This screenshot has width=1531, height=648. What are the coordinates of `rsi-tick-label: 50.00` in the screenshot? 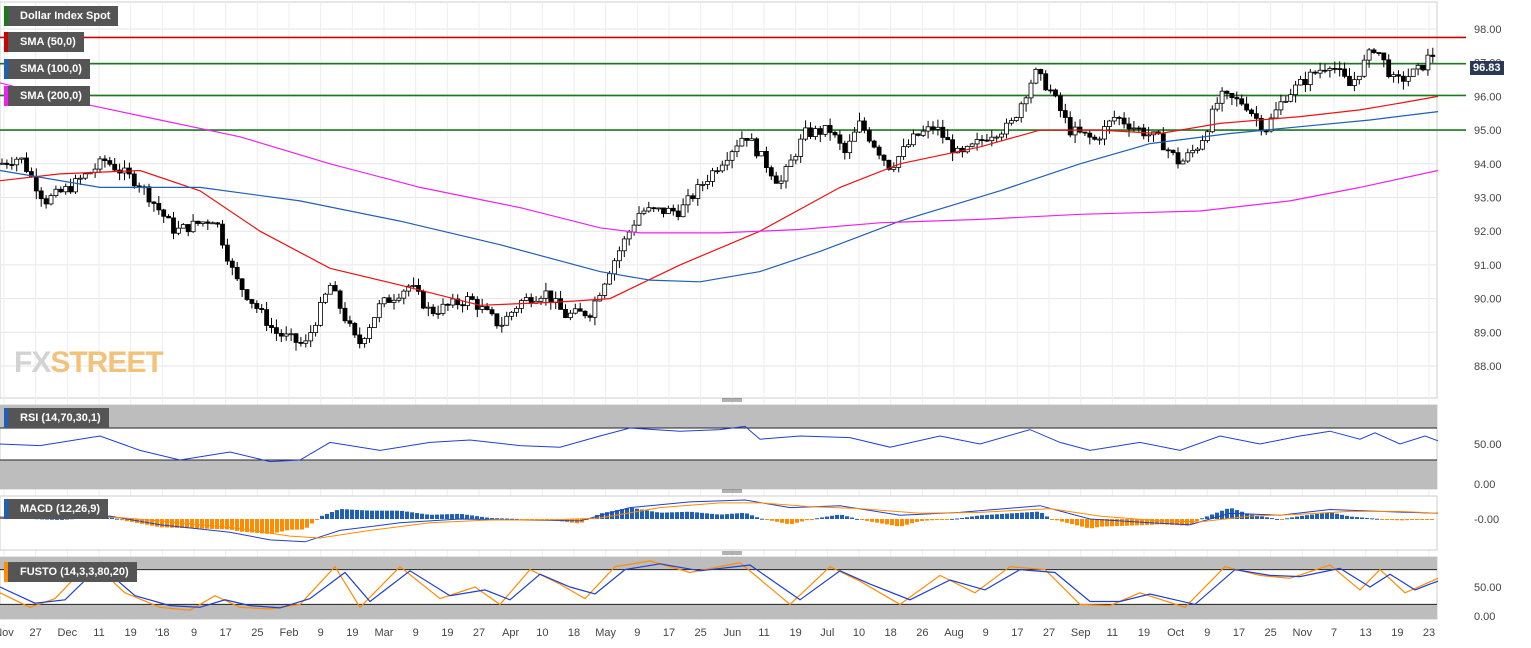 It's located at (1488, 445).